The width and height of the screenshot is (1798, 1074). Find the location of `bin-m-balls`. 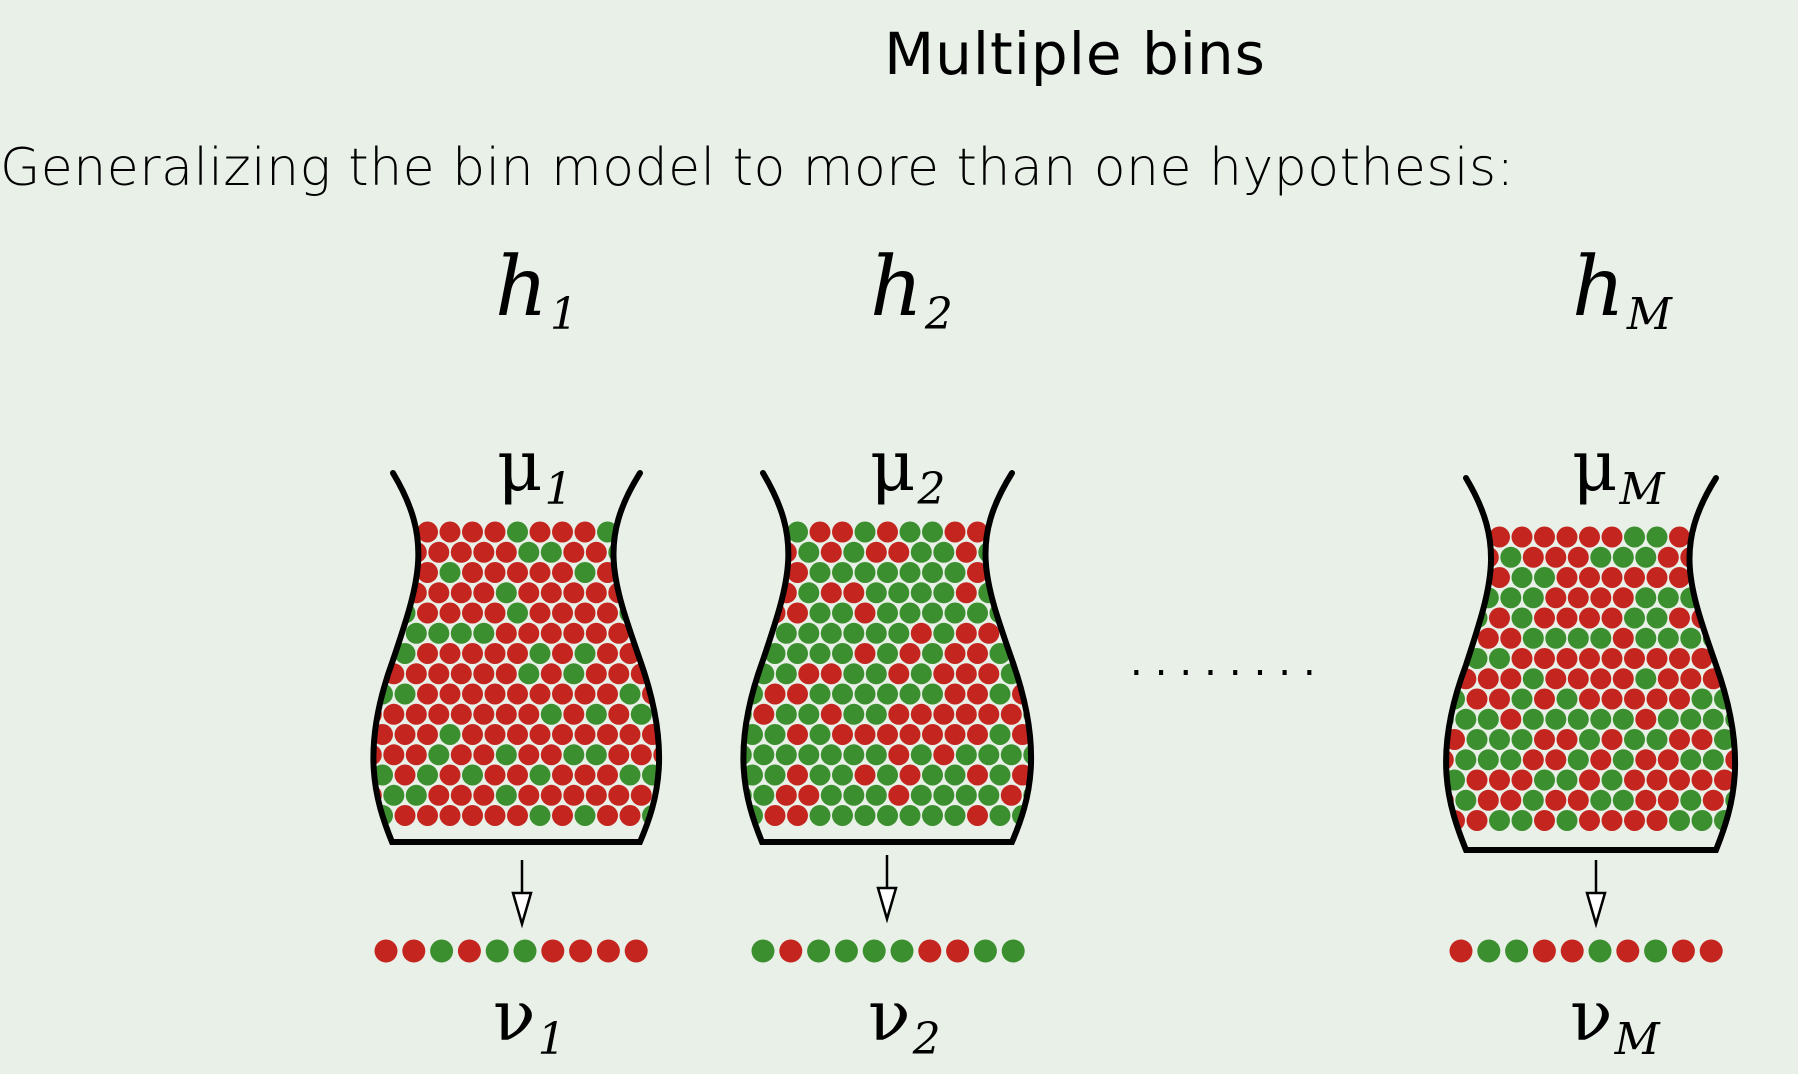

bin-m-balls is located at coordinates (1590, 678).